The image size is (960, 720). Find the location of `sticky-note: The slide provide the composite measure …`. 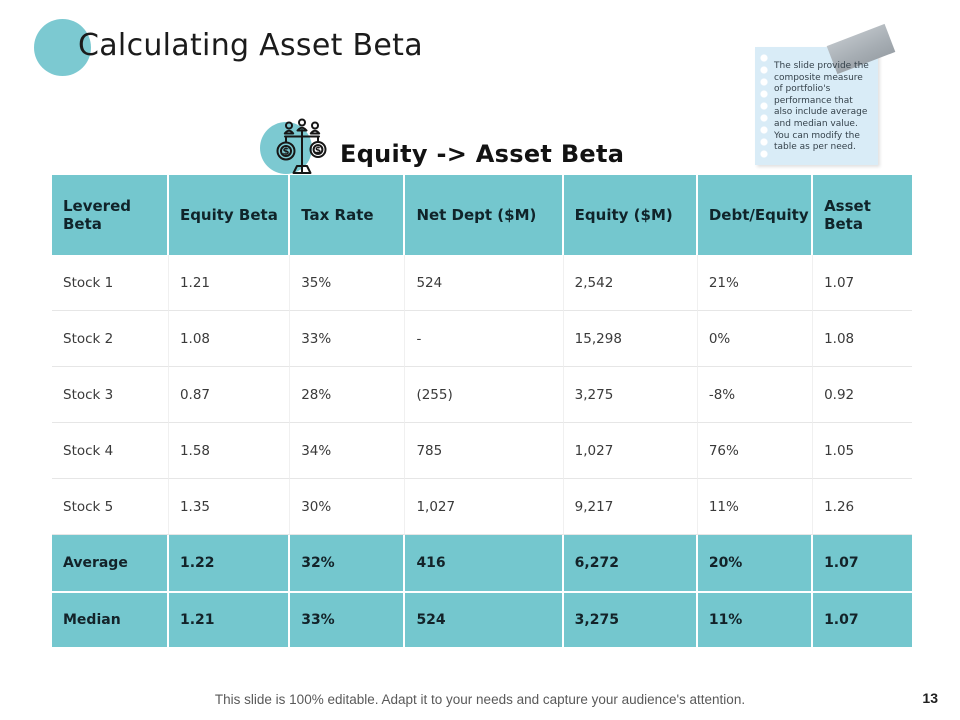

sticky-note: The slide provide the composite measure … is located at coordinates (825, 94).